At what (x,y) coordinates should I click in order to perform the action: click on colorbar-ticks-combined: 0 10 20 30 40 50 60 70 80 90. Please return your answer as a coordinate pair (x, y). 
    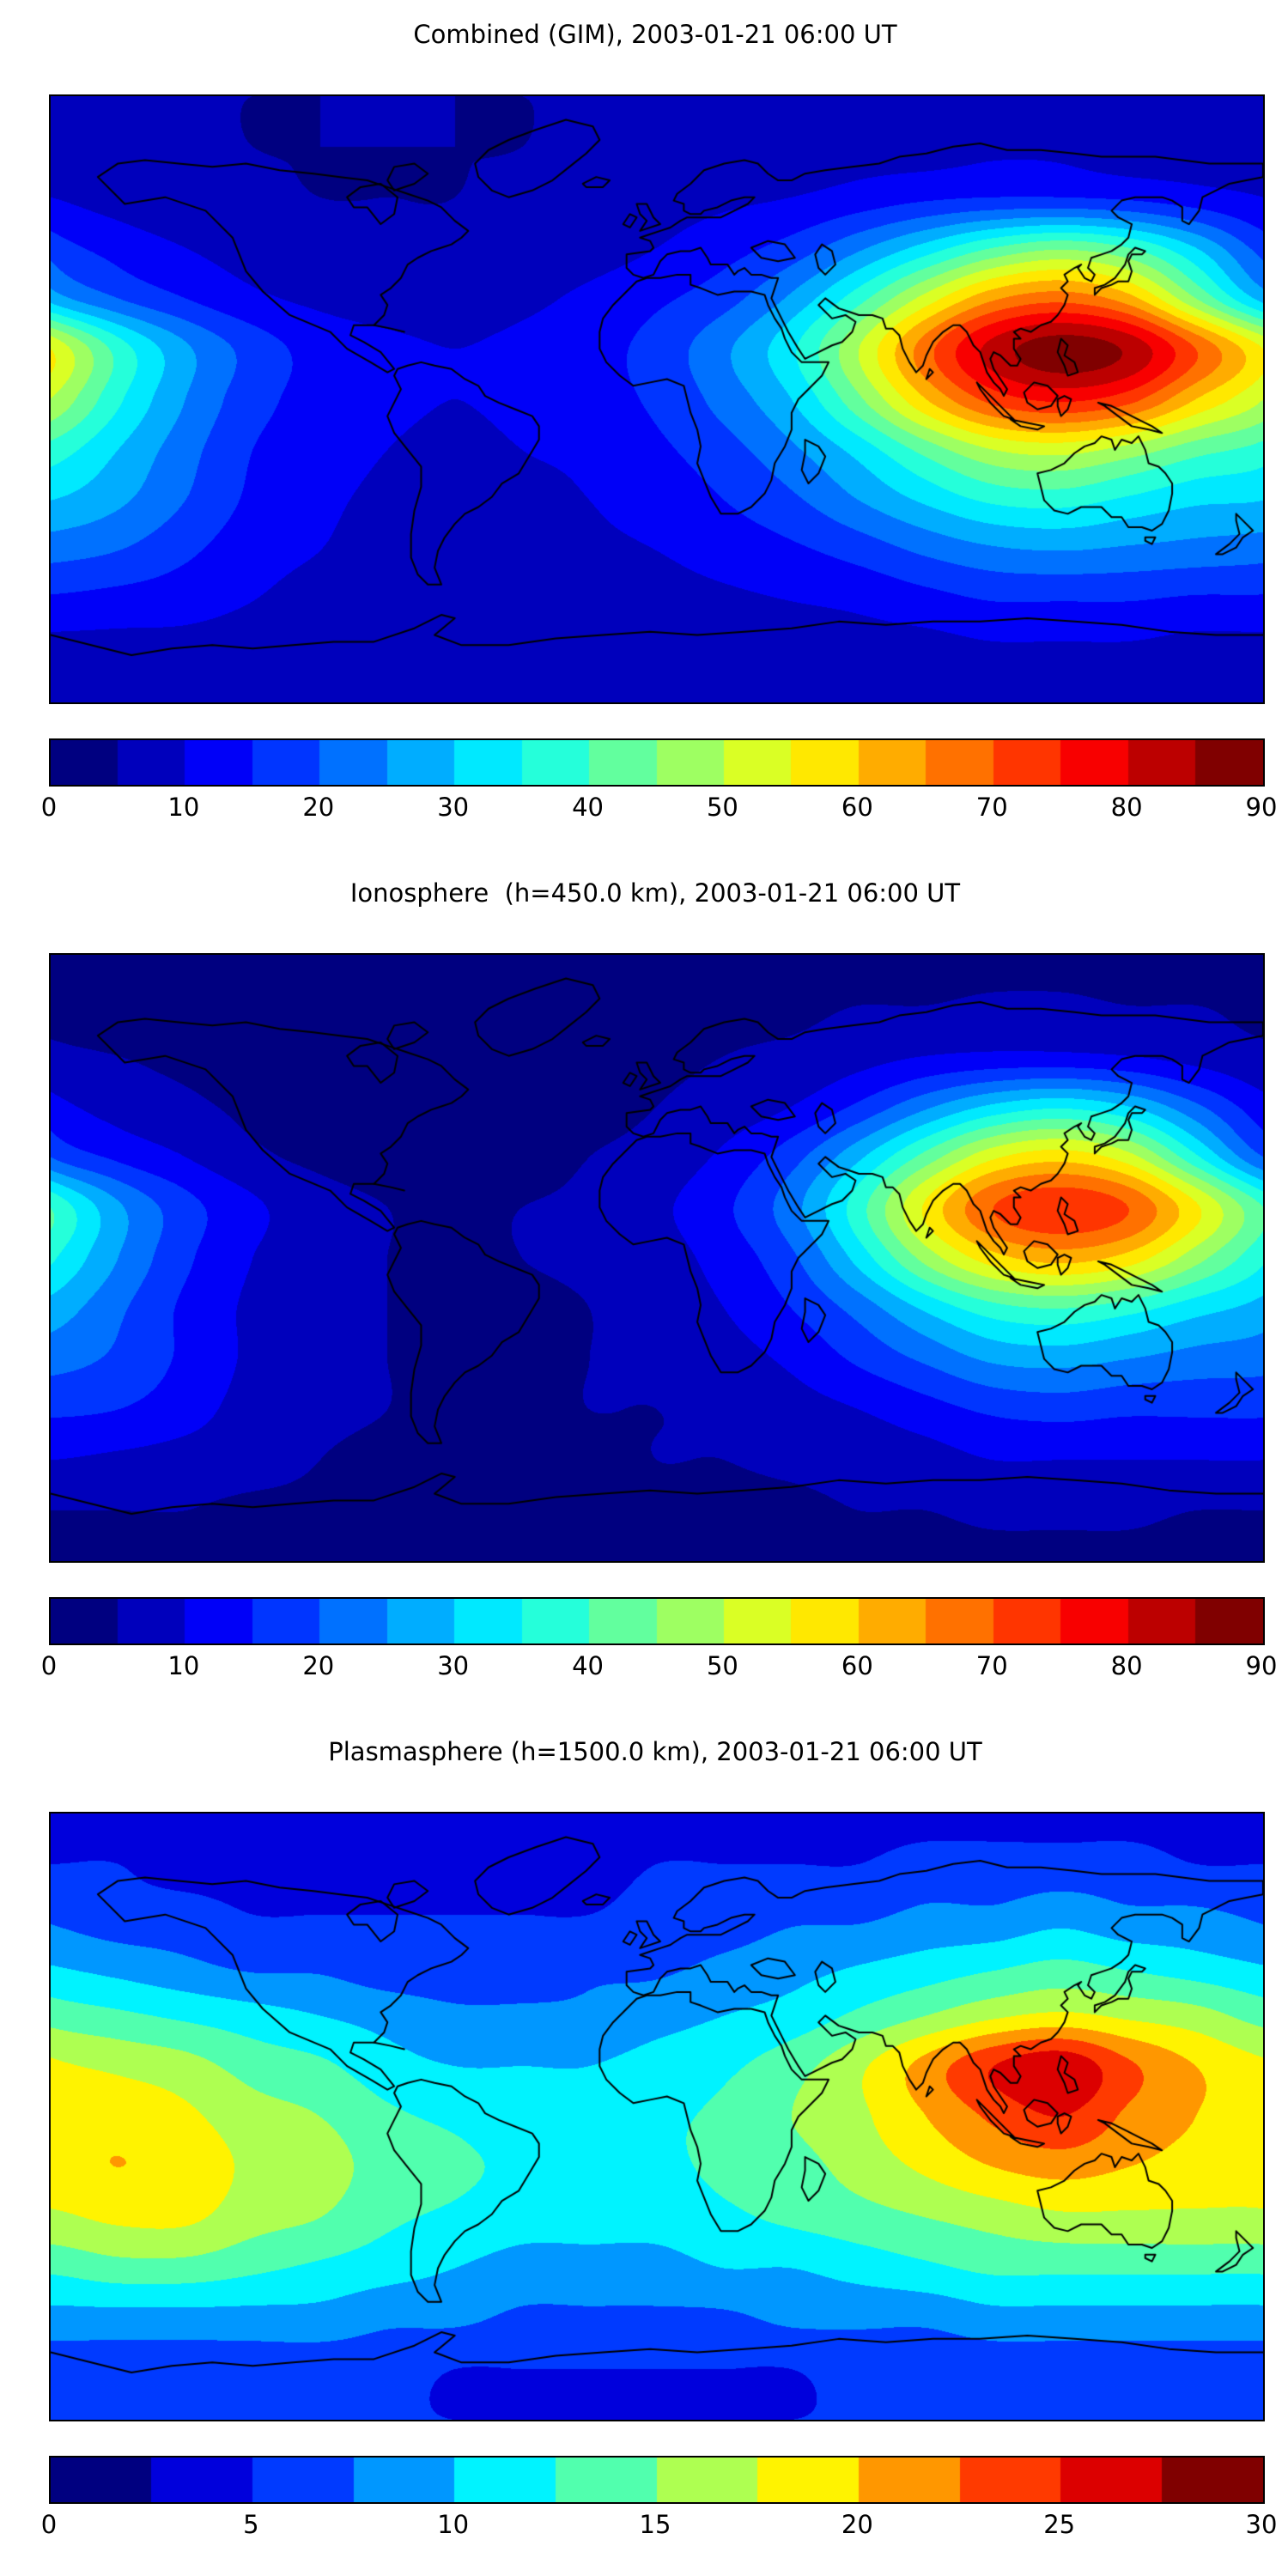
    Looking at the image, I should click on (660, 809).